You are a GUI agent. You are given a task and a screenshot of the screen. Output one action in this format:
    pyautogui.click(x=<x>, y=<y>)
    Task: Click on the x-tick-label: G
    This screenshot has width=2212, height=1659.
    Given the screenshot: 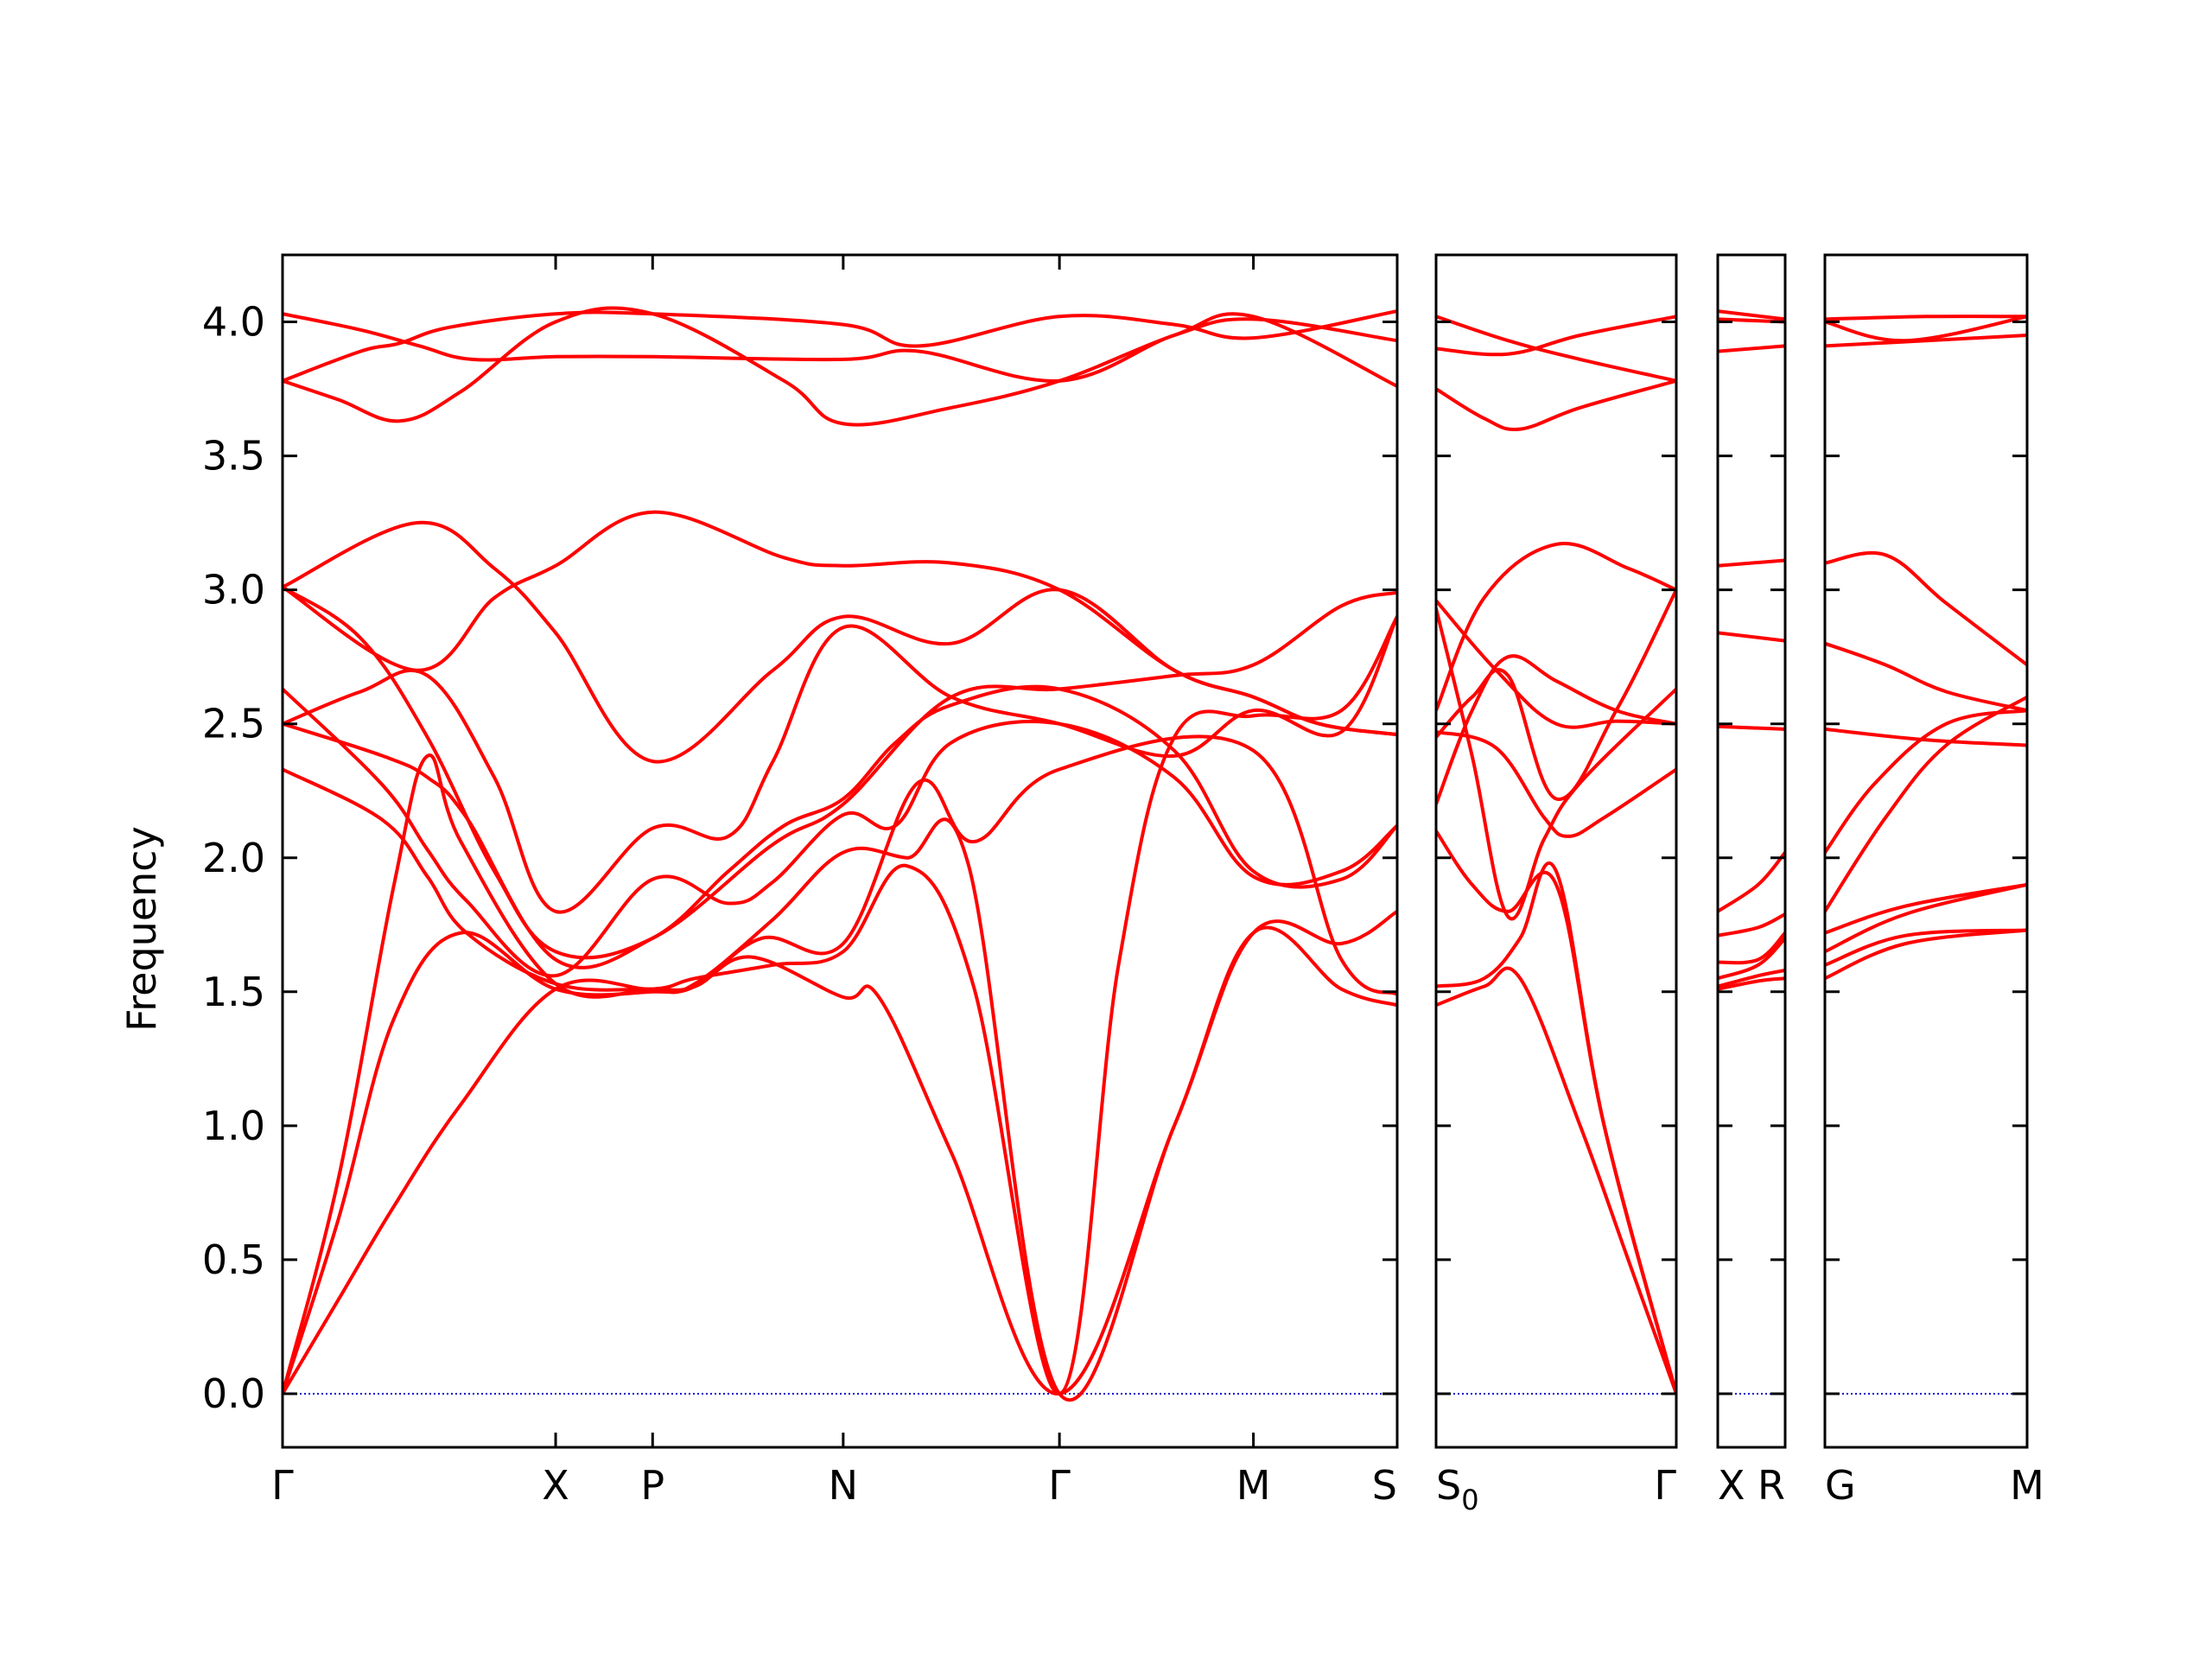 What is the action you would take?
    pyautogui.click(x=1840, y=1485)
    